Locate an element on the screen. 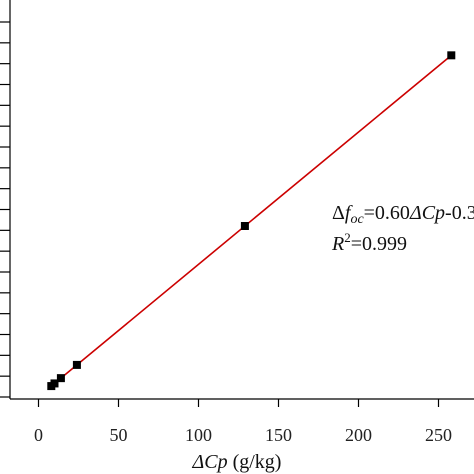 This screenshot has height=474, width=474. x-title-unit: (g/kg) is located at coordinates (255, 462).